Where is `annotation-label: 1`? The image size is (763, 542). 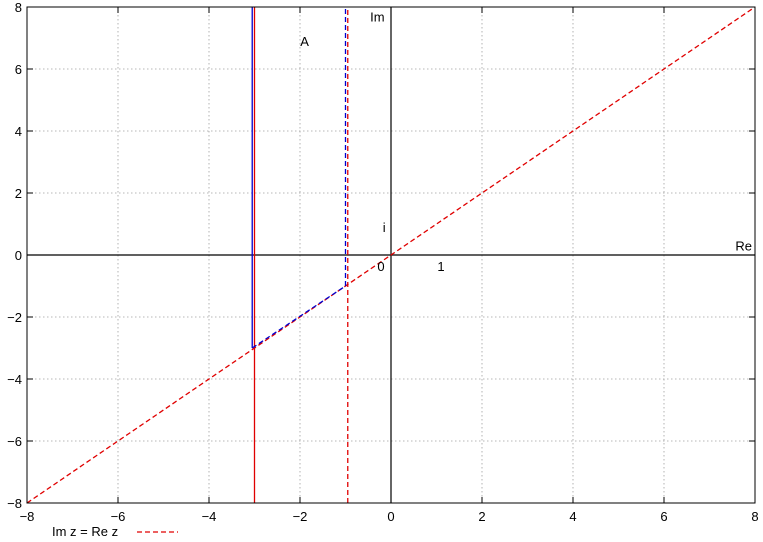
annotation-label: 1 is located at coordinates (440, 266).